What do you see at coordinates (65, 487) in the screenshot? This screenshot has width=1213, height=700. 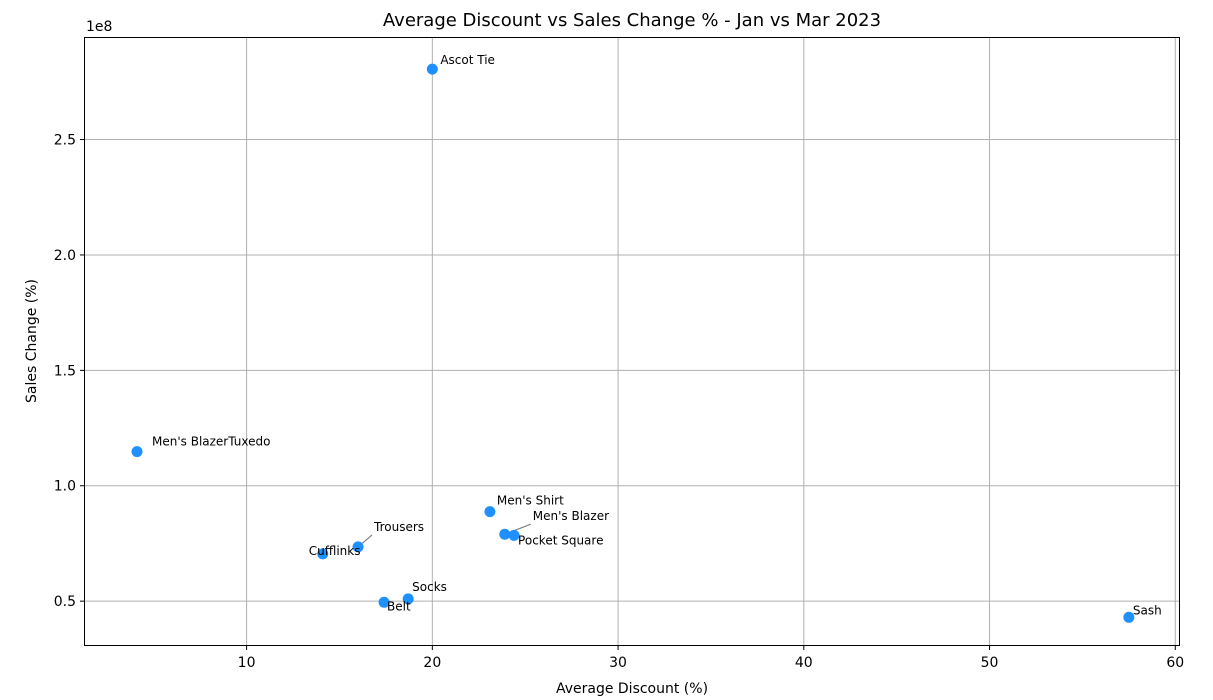 I see `y-tick-label: 1.0` at bounding box center [65, 487].